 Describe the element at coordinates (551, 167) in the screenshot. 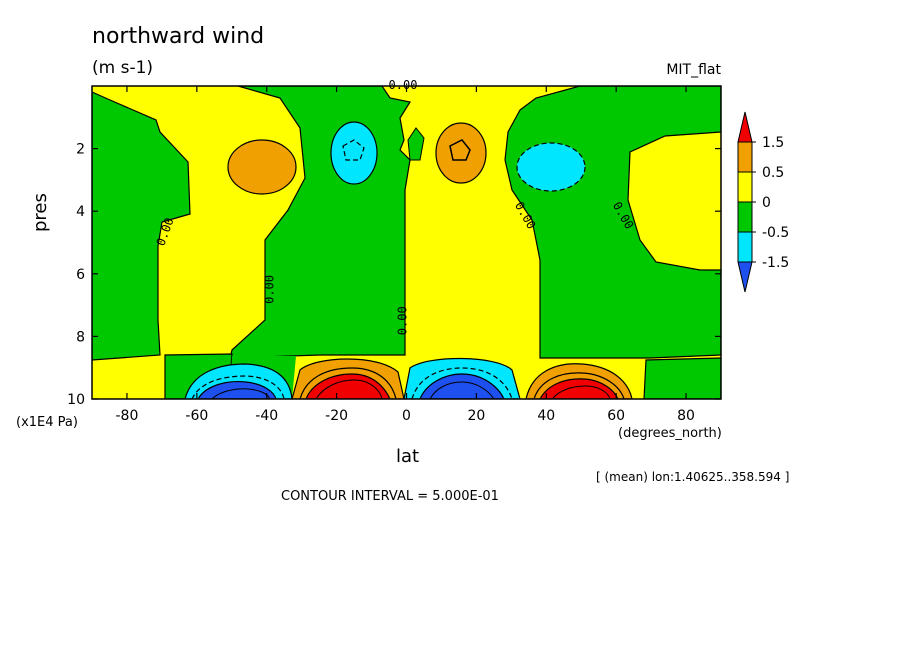

I see `region-cyan-nh` at that location.